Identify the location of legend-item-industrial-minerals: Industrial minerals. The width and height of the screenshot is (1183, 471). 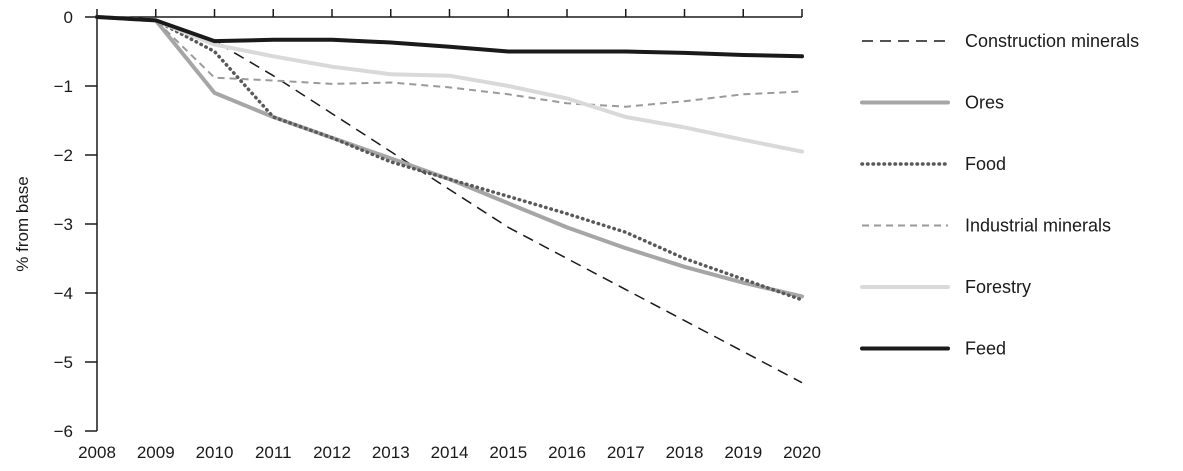
(986, 226).